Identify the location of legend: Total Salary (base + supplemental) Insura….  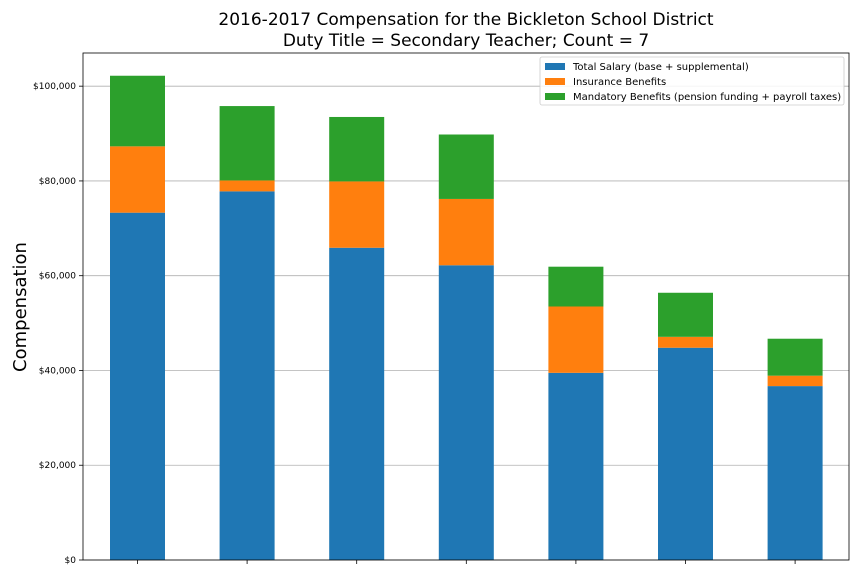
(692, 81).